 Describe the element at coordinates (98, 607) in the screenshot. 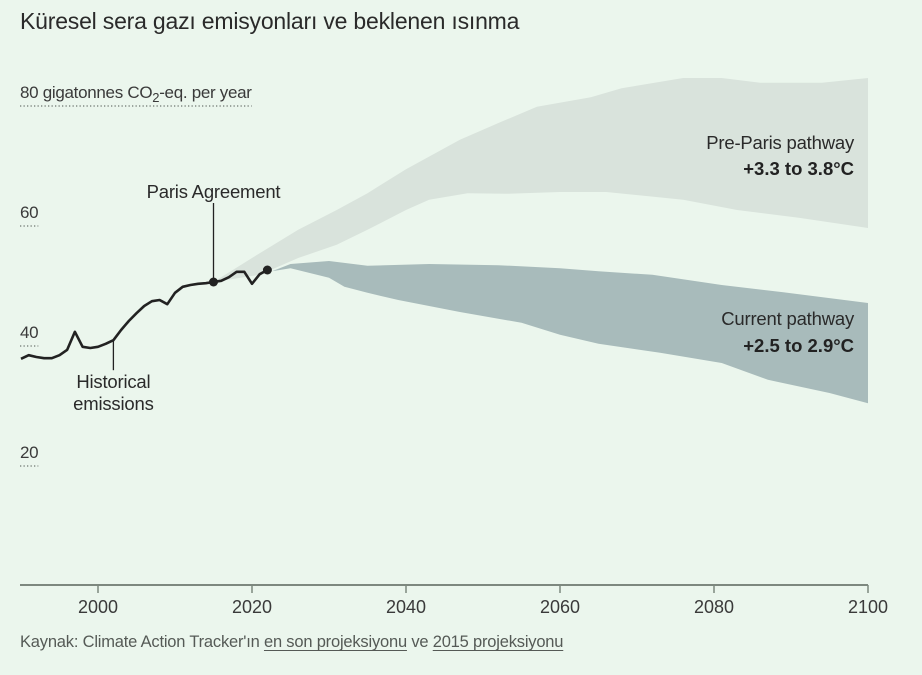

I see `x-tick-label: 2000` at that location.